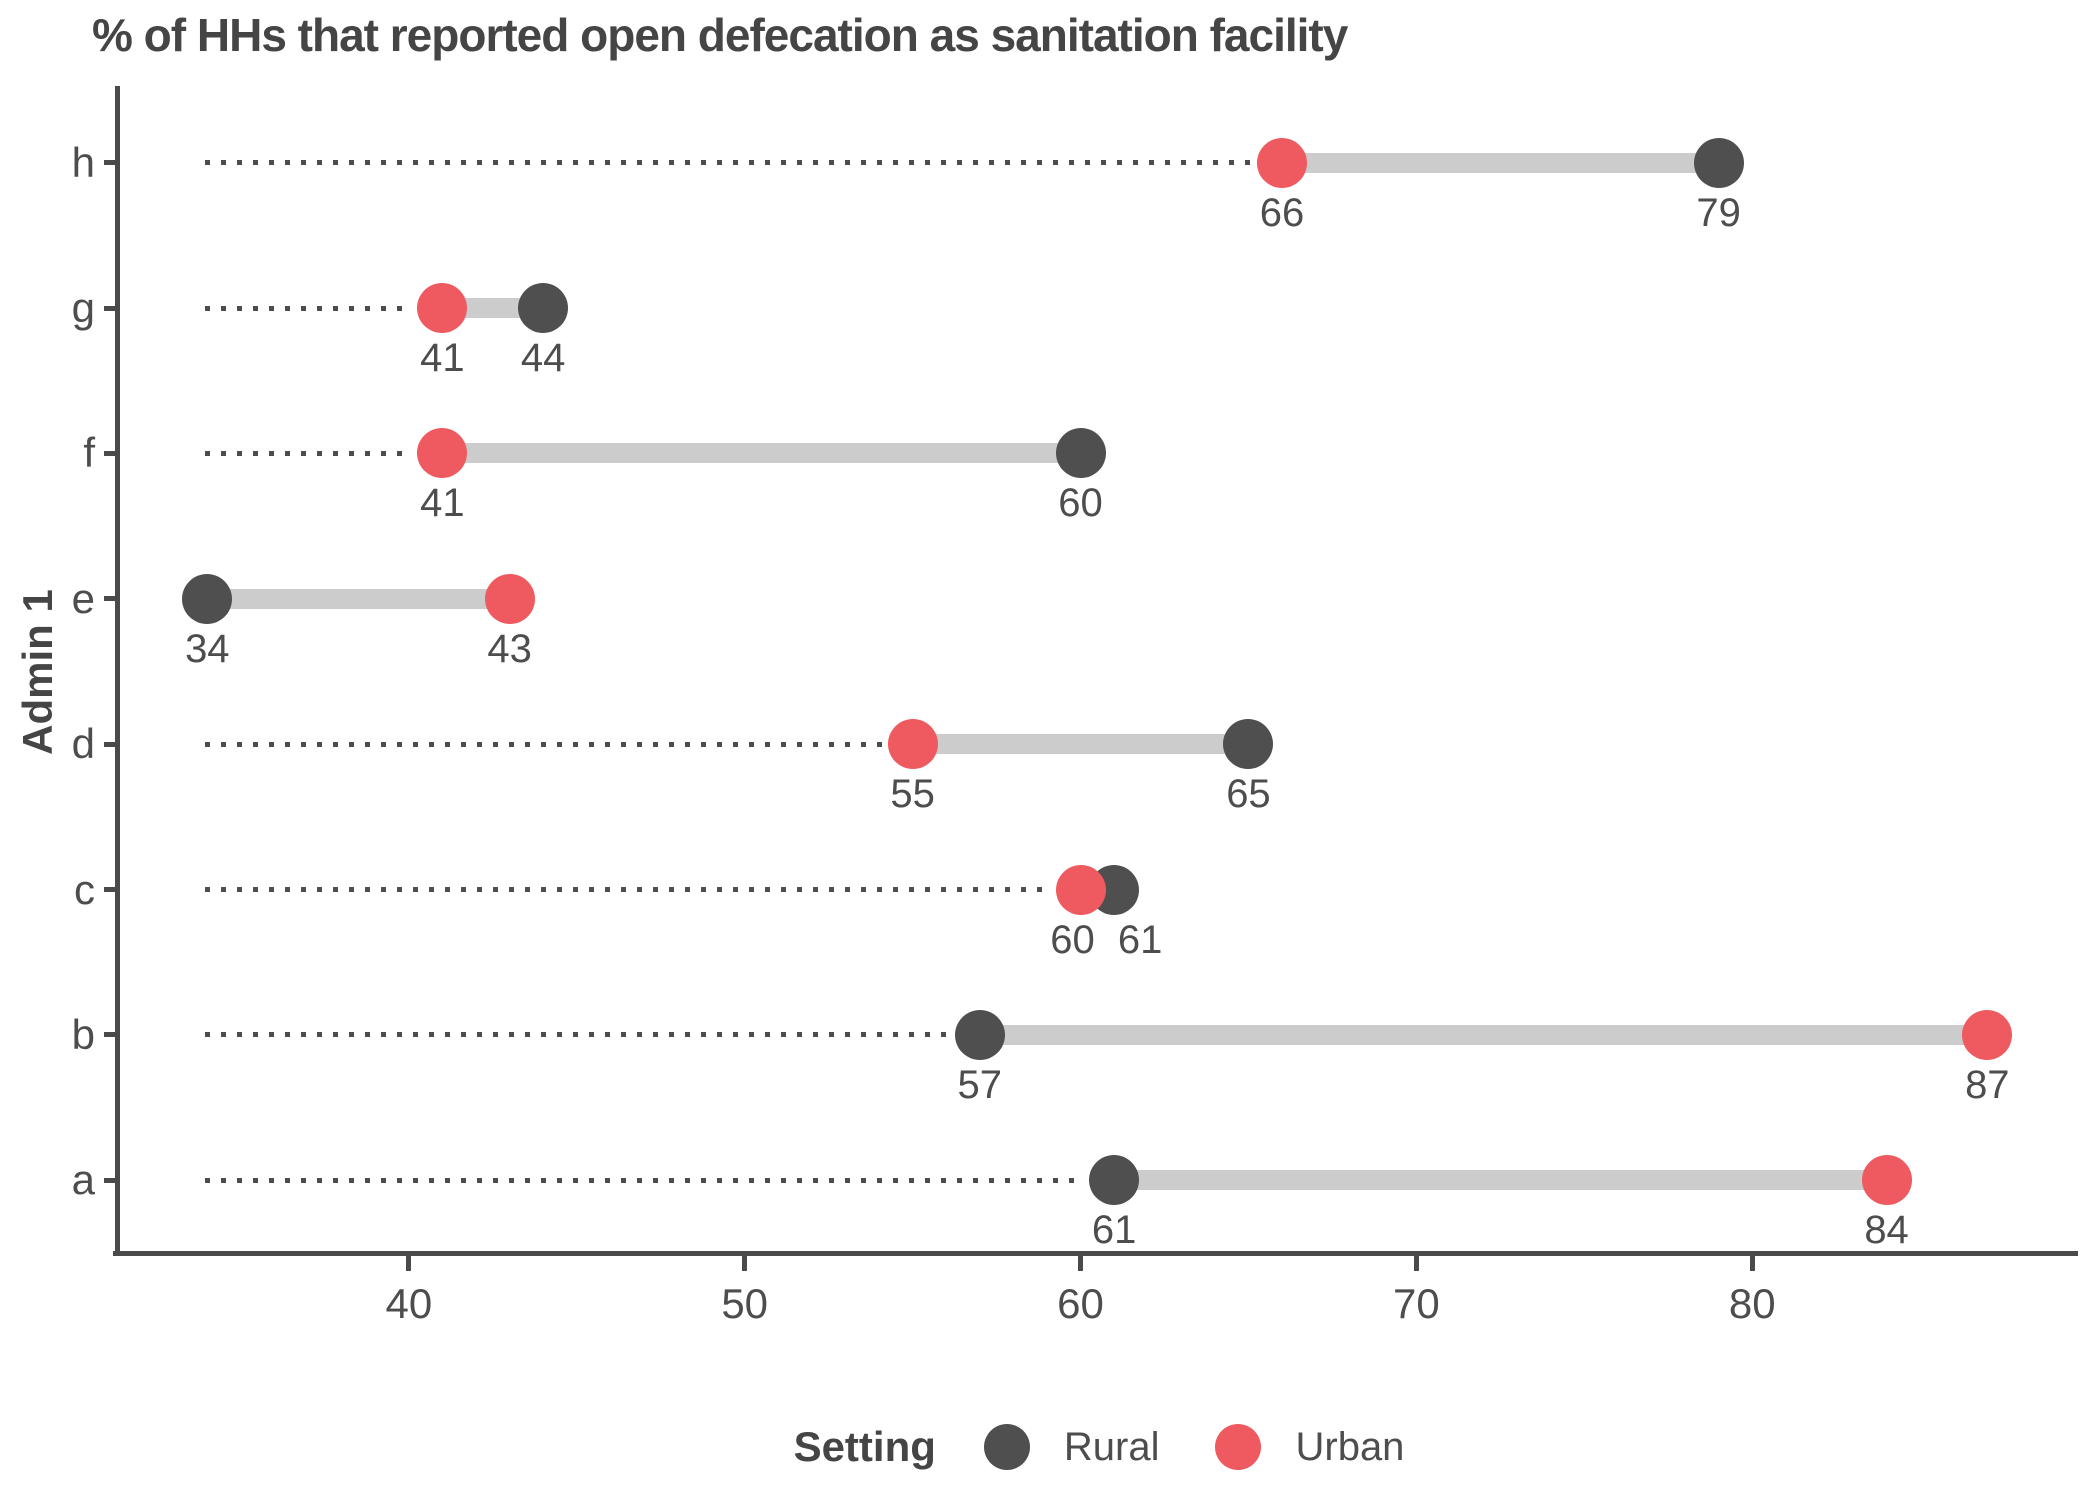  Describe the element at coordinates (979, 1034) in the screenshot. I see `point-rural-b` at that location.